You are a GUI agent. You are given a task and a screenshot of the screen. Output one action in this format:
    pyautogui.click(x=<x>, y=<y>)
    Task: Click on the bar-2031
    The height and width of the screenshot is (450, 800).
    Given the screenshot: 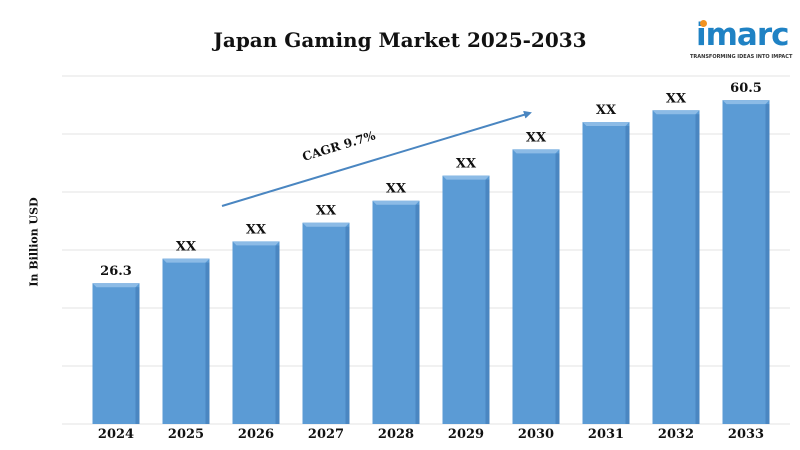 What is the action you would take?
    pyautogui.click(x=606, y=273)
    